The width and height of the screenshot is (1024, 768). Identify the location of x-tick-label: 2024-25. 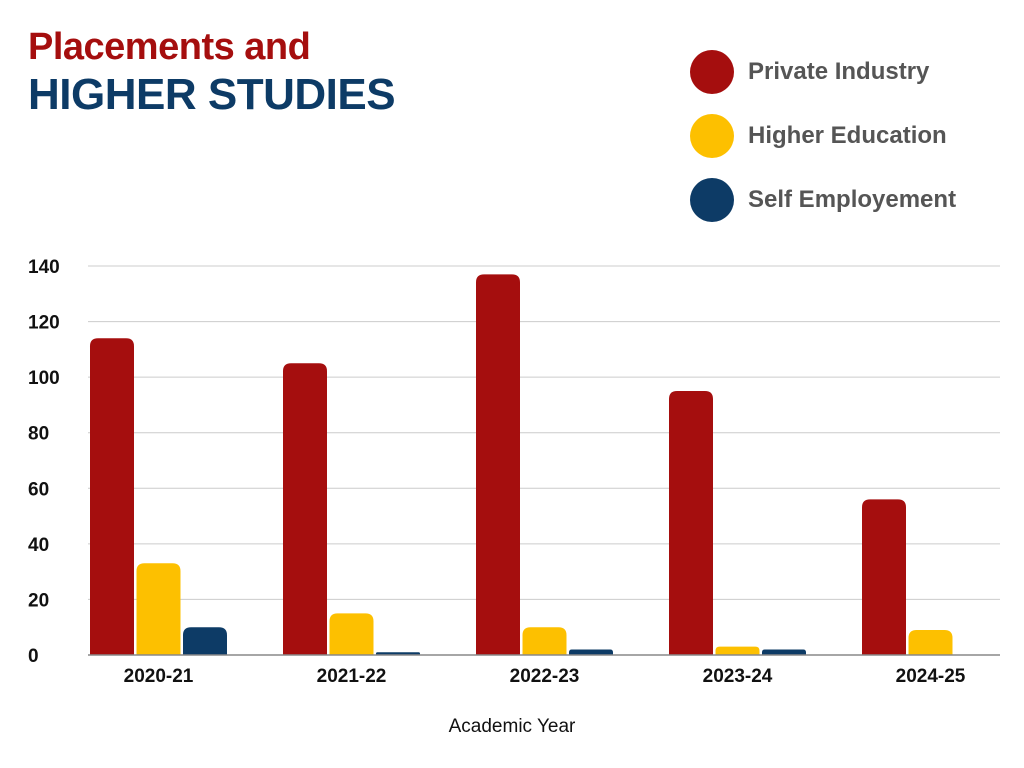
(931, 676).